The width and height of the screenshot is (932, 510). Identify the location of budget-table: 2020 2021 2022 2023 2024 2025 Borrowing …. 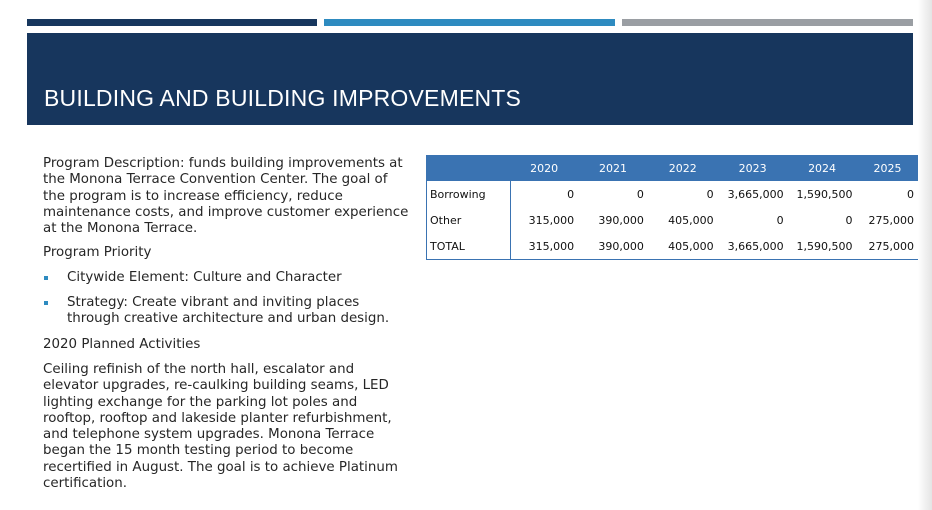
(672, 207).